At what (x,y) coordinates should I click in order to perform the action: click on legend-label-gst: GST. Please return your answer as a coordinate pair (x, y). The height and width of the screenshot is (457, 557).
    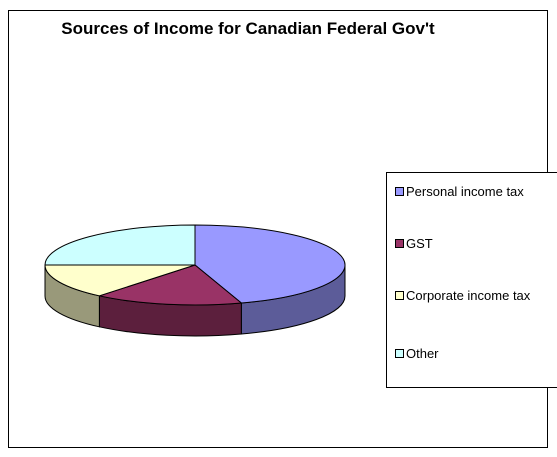
    Looking at the image, I should click on (419, 243).